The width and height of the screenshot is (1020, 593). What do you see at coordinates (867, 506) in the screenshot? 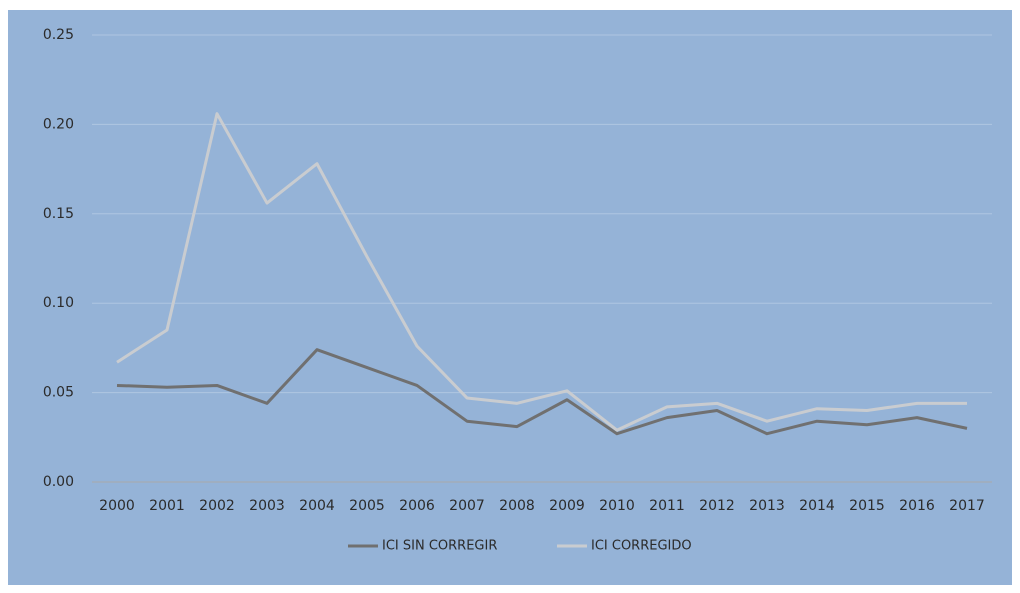
I see `x-tick-label: 2015` at bounding box center [867, 506].